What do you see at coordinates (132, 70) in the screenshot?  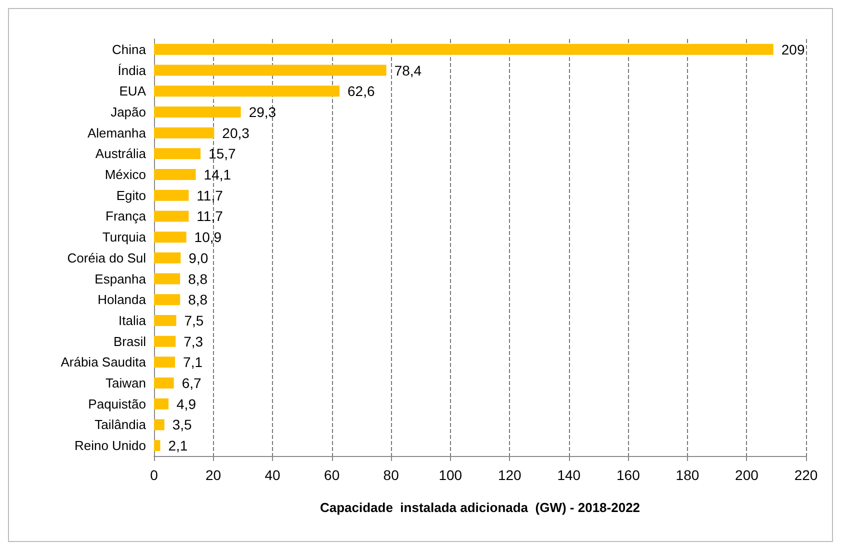 I see `y-tick-label: Índia` at bounding box center [132, 70].